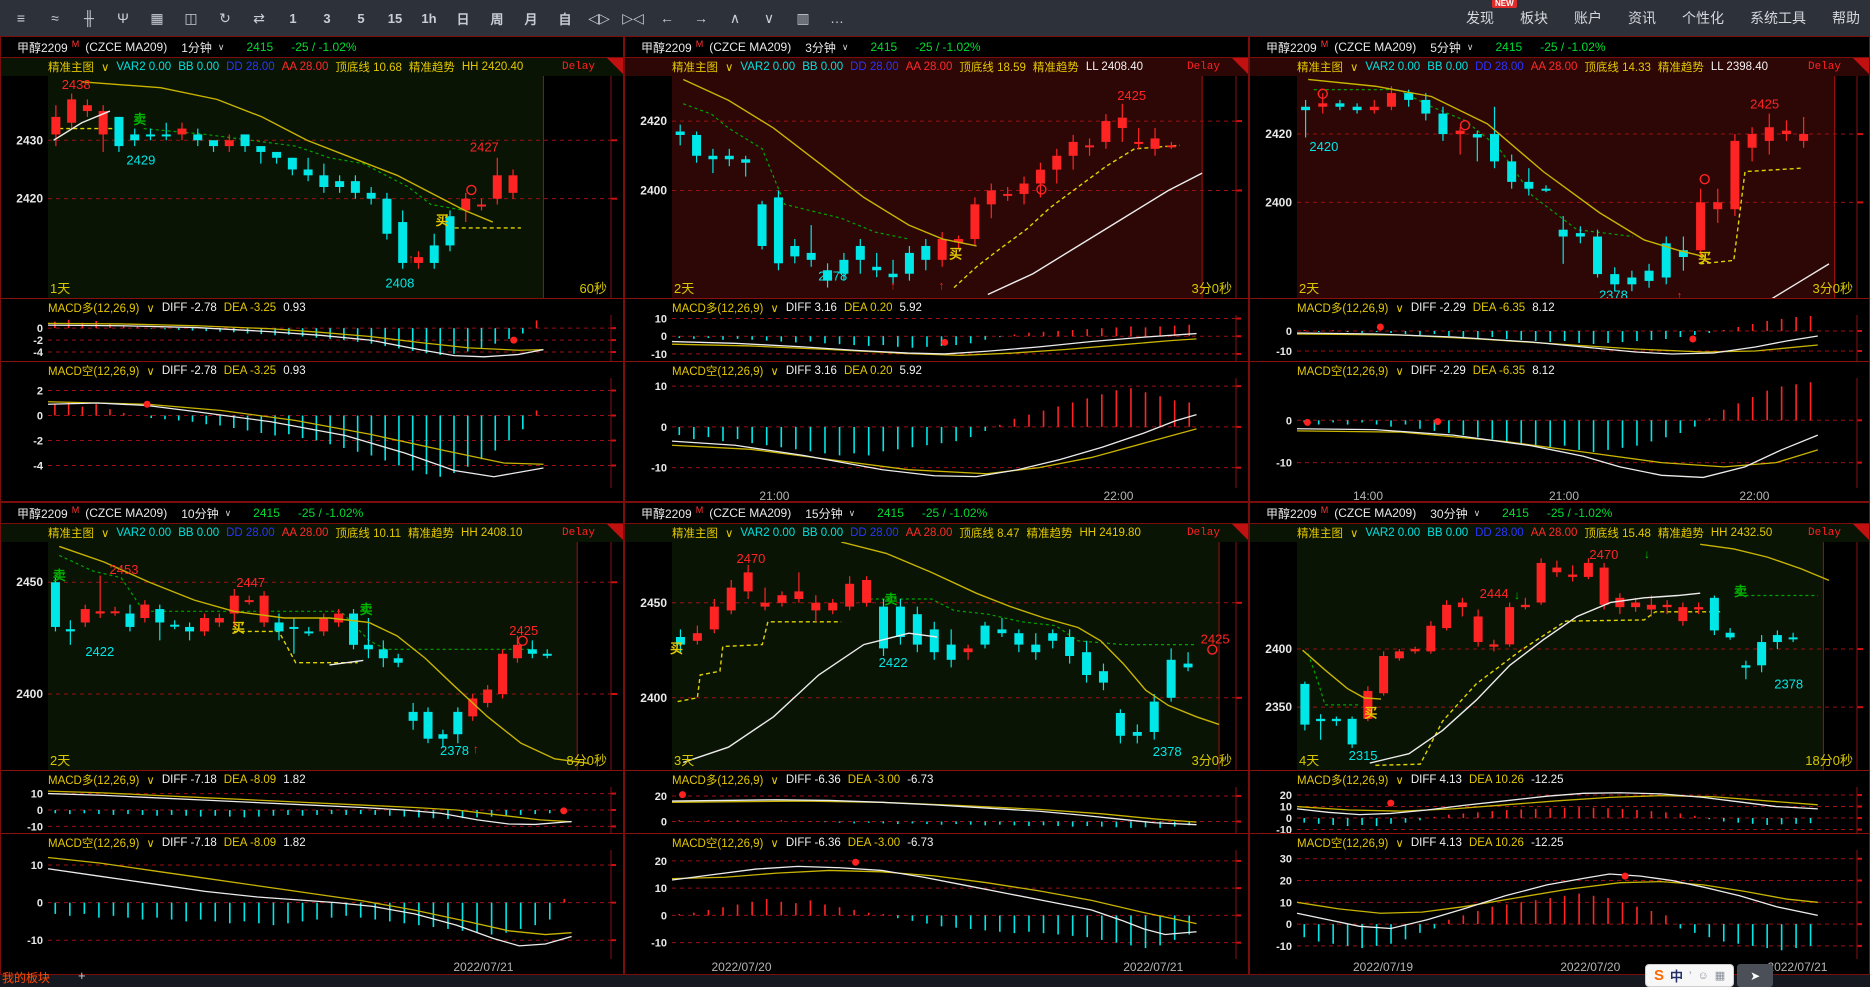 The width and height of the screenshot is (1870, 987). I want to click on save-icon: ◫, so click(191, 17).